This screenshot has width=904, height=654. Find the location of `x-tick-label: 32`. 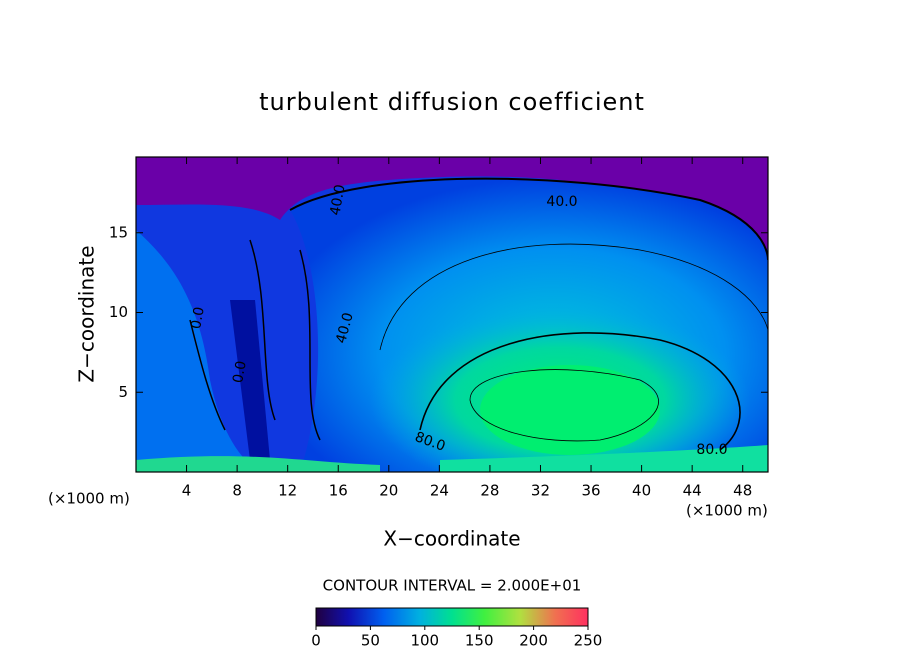

x-tick-label: 32 is located at coordinates (540, 491).